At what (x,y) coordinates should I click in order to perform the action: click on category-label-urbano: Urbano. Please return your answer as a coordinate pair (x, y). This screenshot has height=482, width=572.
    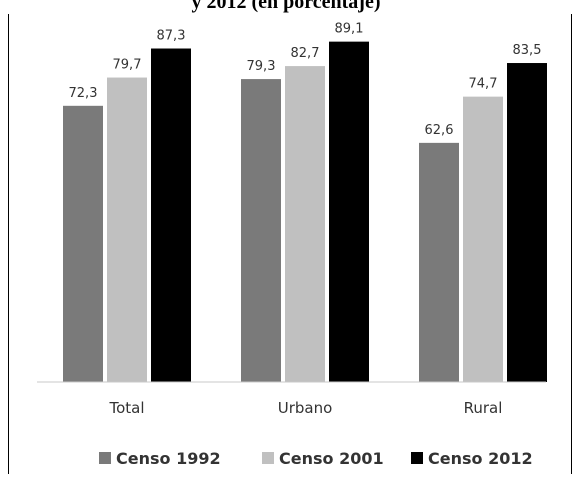
    Looking at the image, I should click on (305, 408).